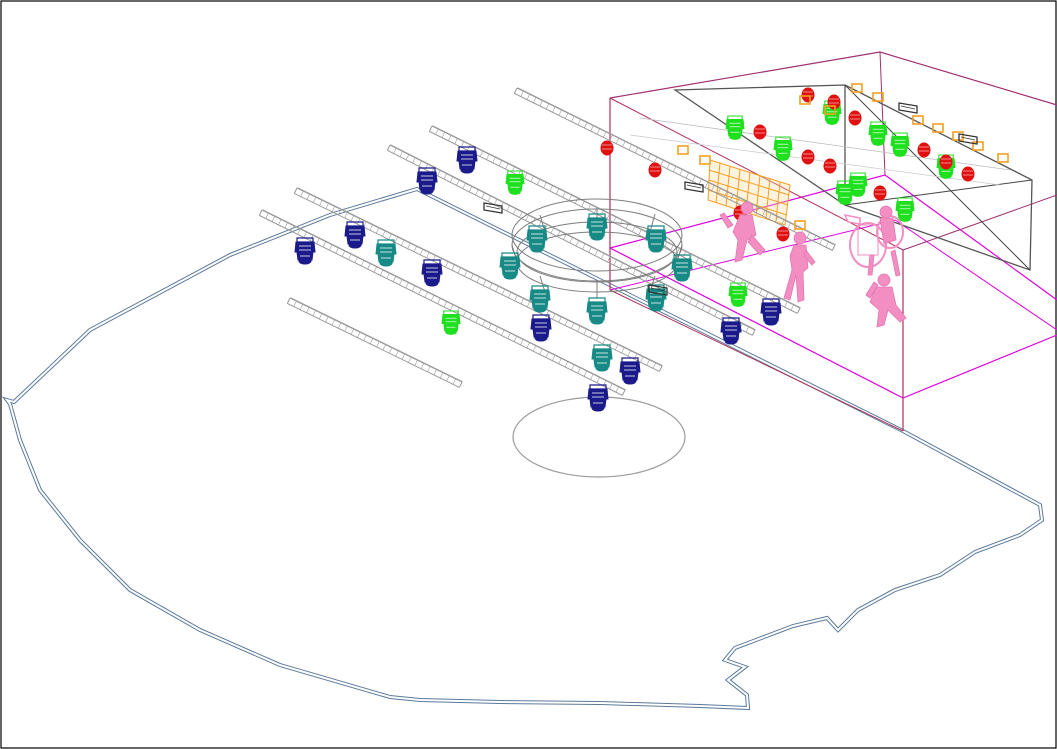 Image resolution: width=1057 pixels, height=749 pixels. Describe the element at coordinates (873, 241) in the screenshot. I see `performer-drummer` at that location.